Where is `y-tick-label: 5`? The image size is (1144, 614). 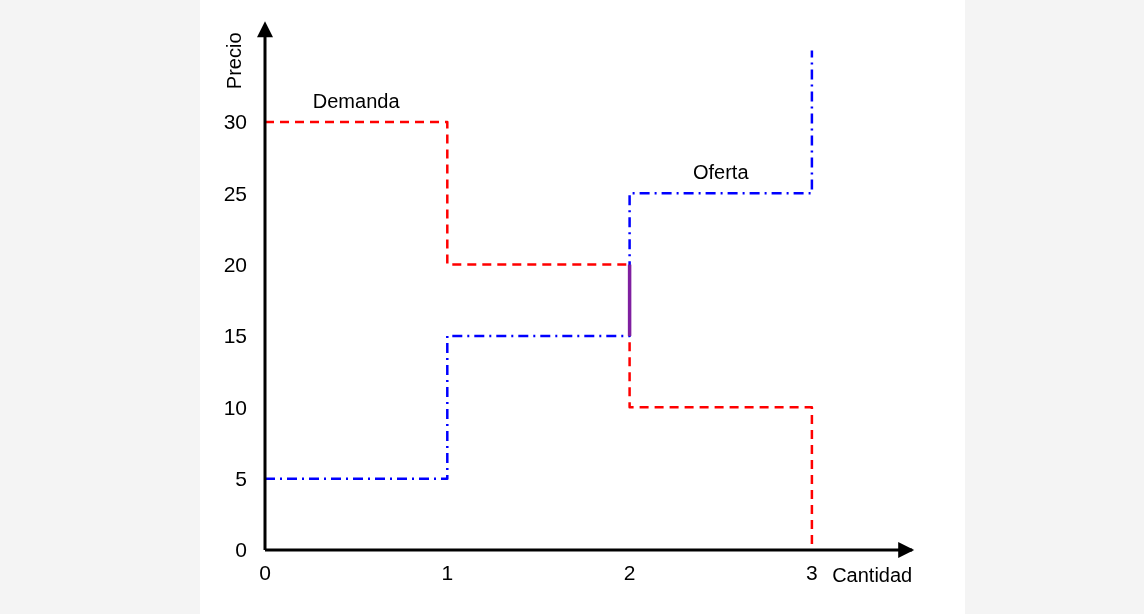 y-tick-label: 5 is located at coordinates (241, 478).